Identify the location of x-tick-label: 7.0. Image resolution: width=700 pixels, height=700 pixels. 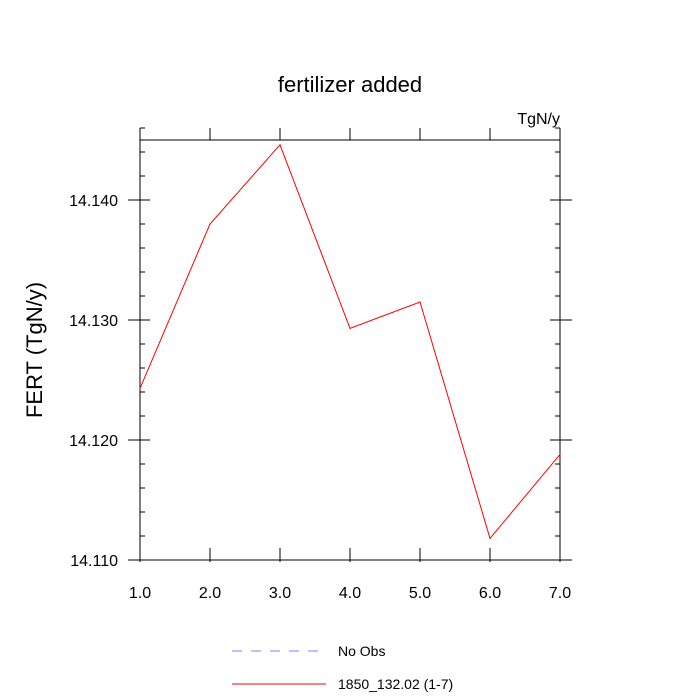
(560, 593).